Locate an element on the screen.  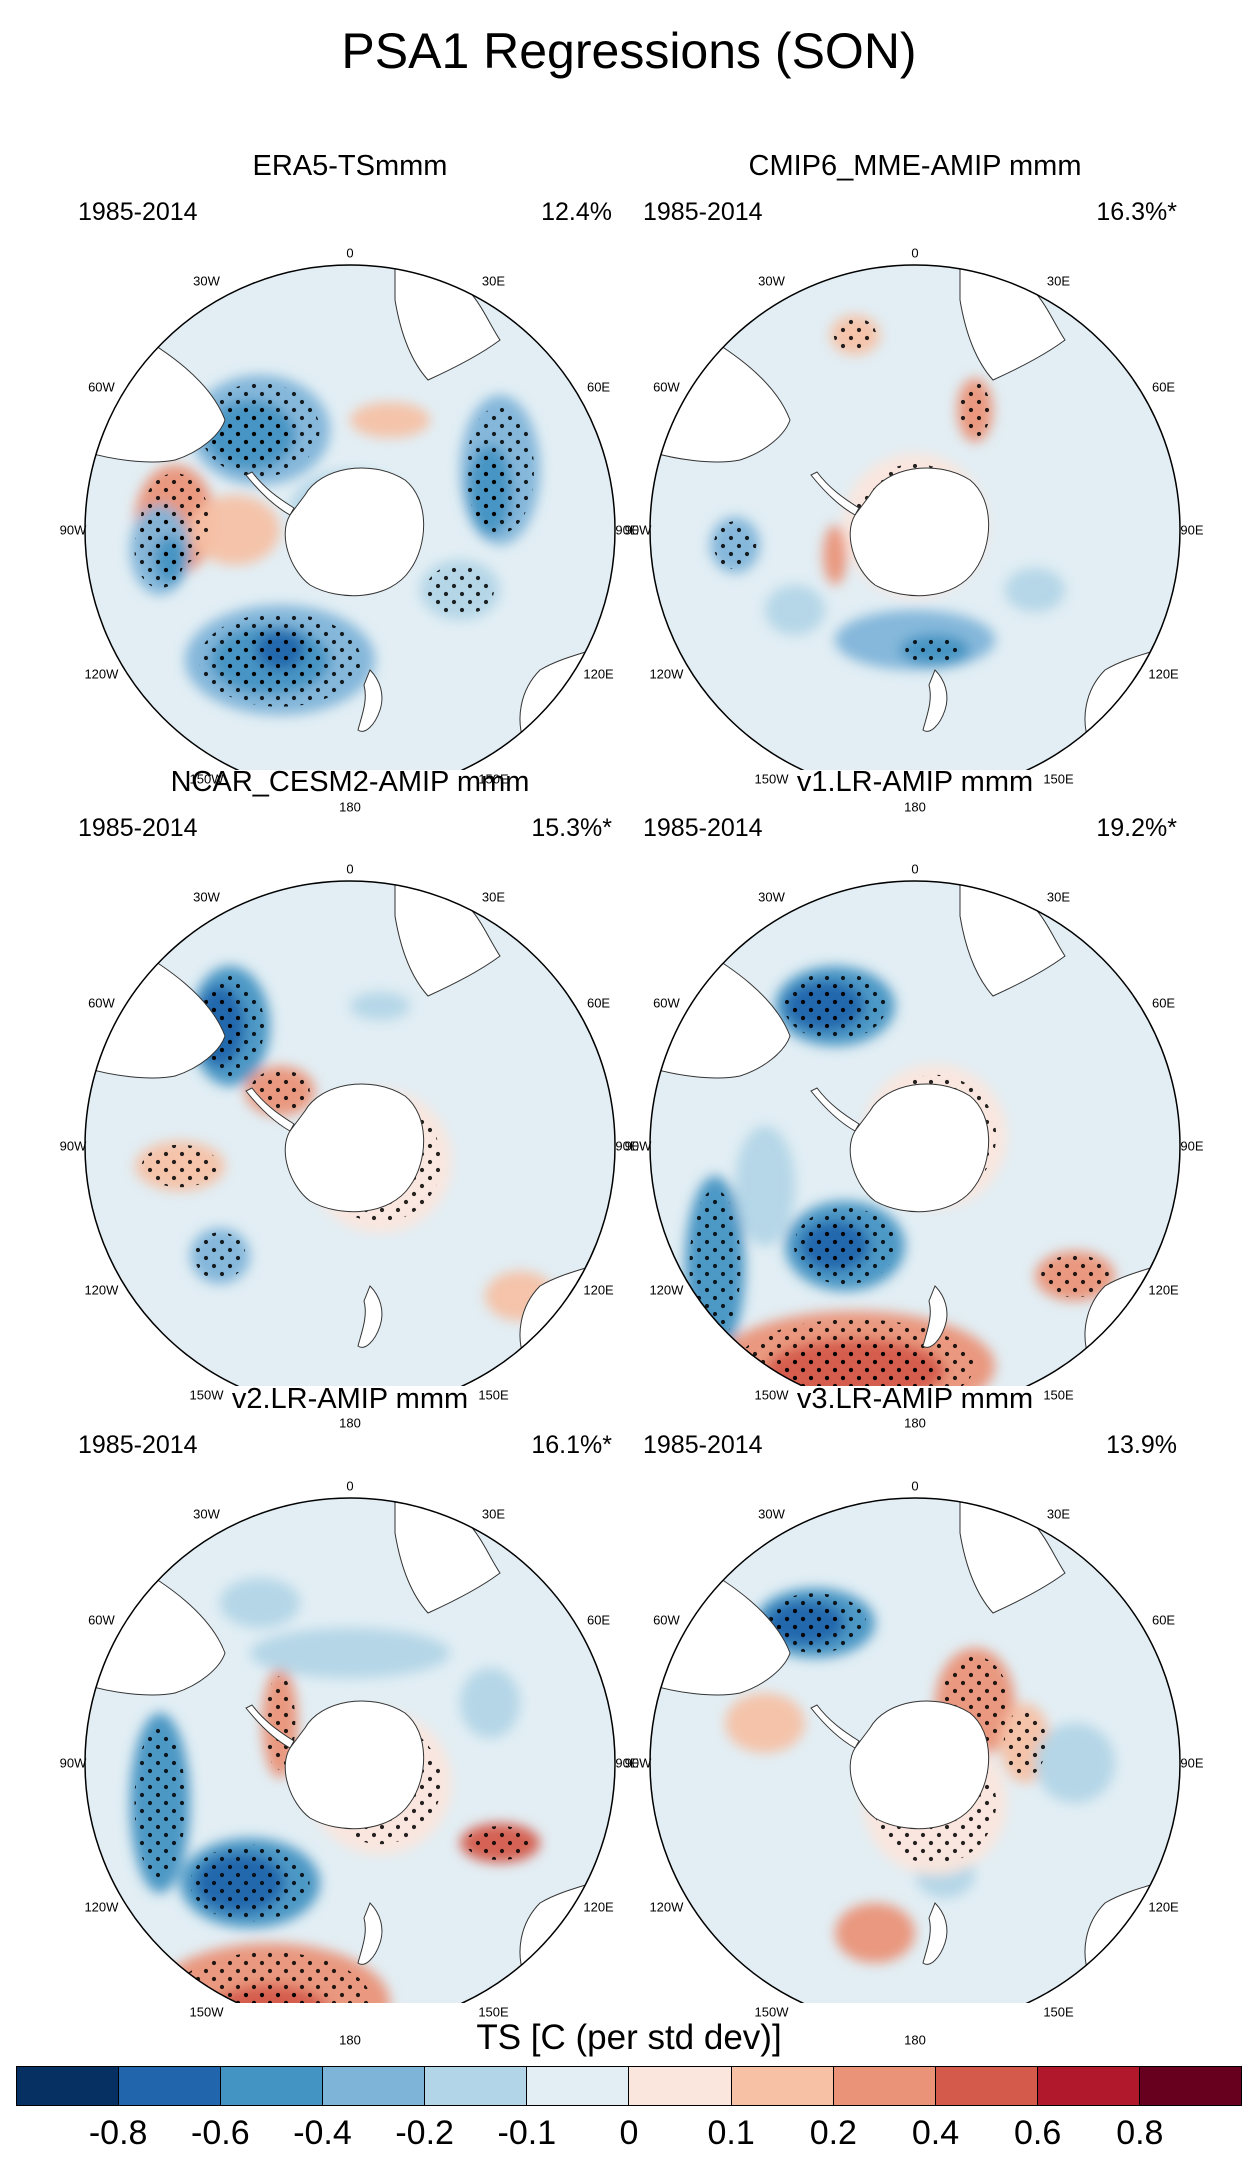
polar-stereographic-map is located at coordinates (350, 1750).